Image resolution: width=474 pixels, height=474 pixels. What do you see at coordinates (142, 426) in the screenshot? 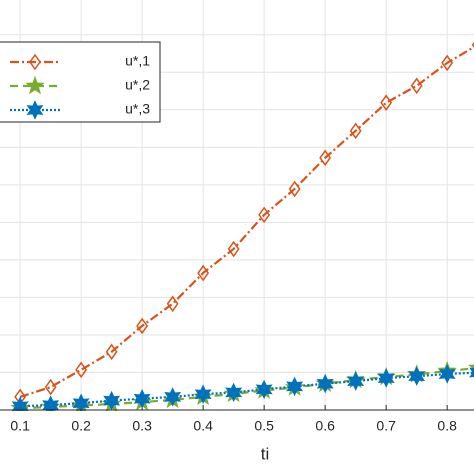
I see `x-tick-label: 0.3` at bounding box center [142, 426].